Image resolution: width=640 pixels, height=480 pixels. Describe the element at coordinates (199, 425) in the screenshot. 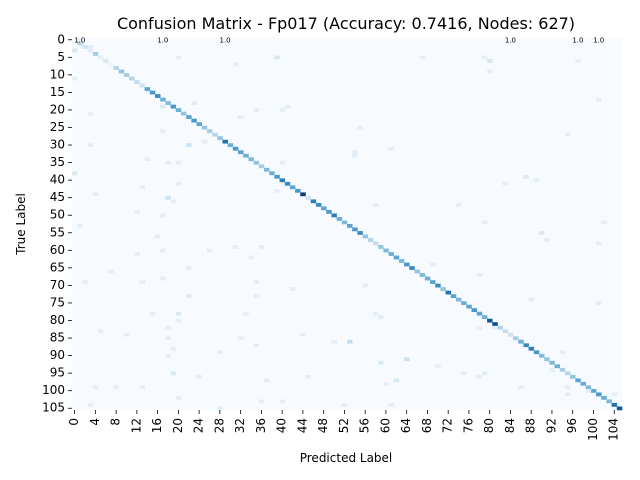

I see `x-tick-label-24: 24` at that location.